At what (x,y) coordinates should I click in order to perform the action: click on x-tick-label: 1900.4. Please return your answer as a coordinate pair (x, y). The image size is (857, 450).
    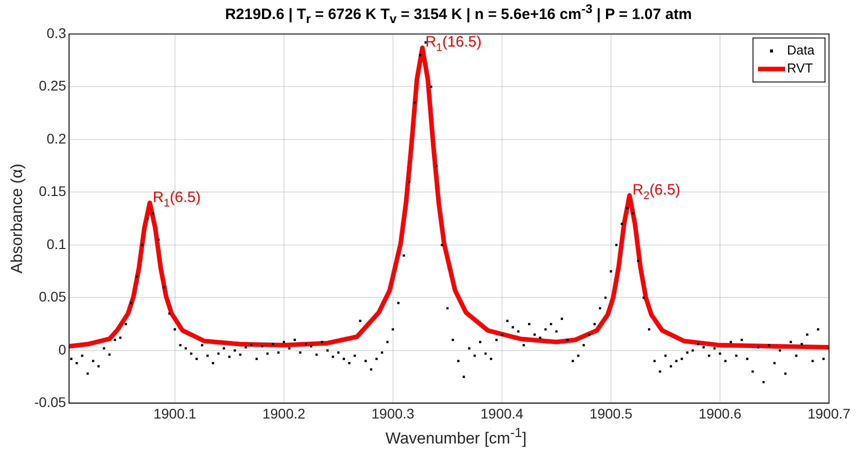
    Looking at the image, I should click on (502, 413).